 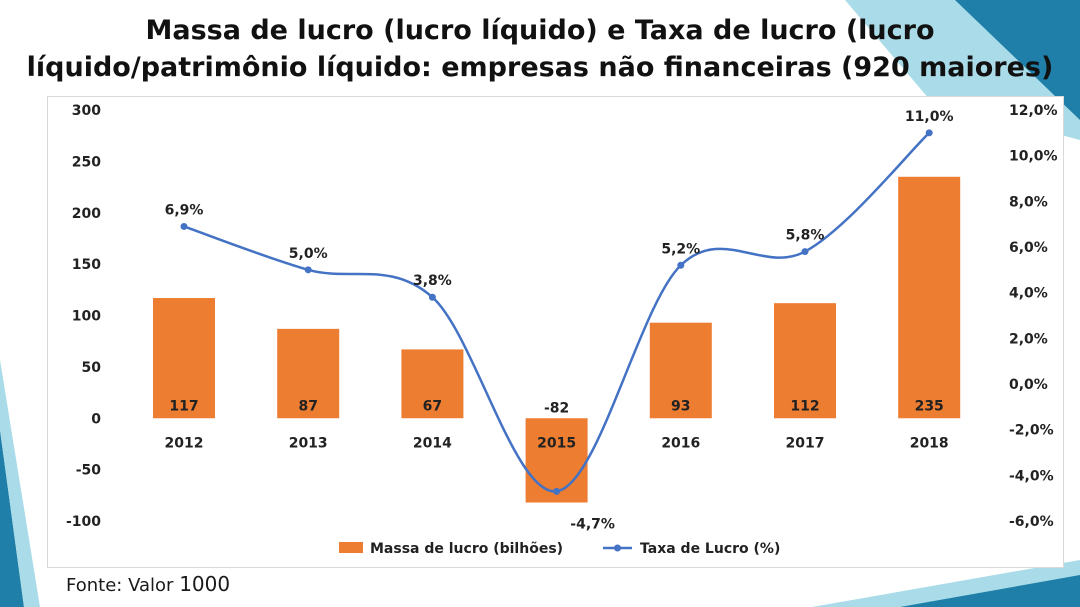 What do you see at coordinates (184, 443) in the screenshot?
I see `category-label: 2012` at bounding box center [184, 443].